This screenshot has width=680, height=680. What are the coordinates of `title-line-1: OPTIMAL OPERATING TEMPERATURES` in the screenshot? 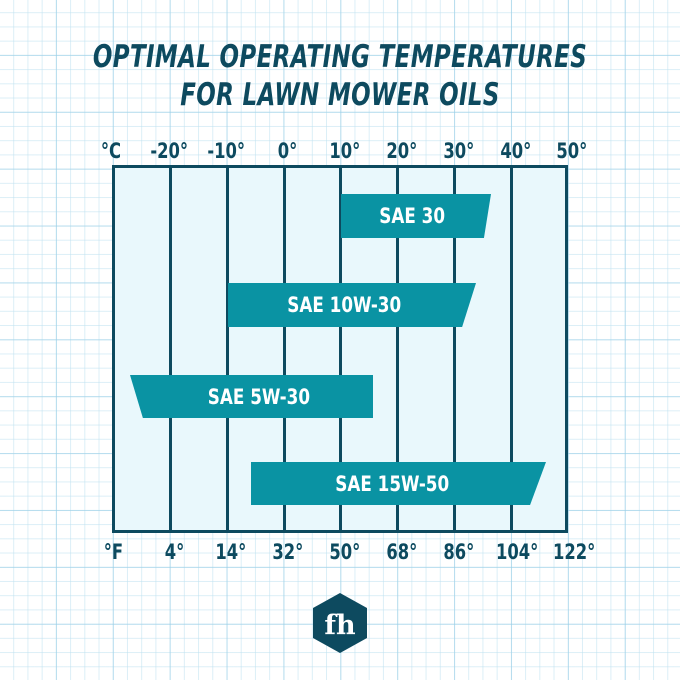 It's located at (340, 57).